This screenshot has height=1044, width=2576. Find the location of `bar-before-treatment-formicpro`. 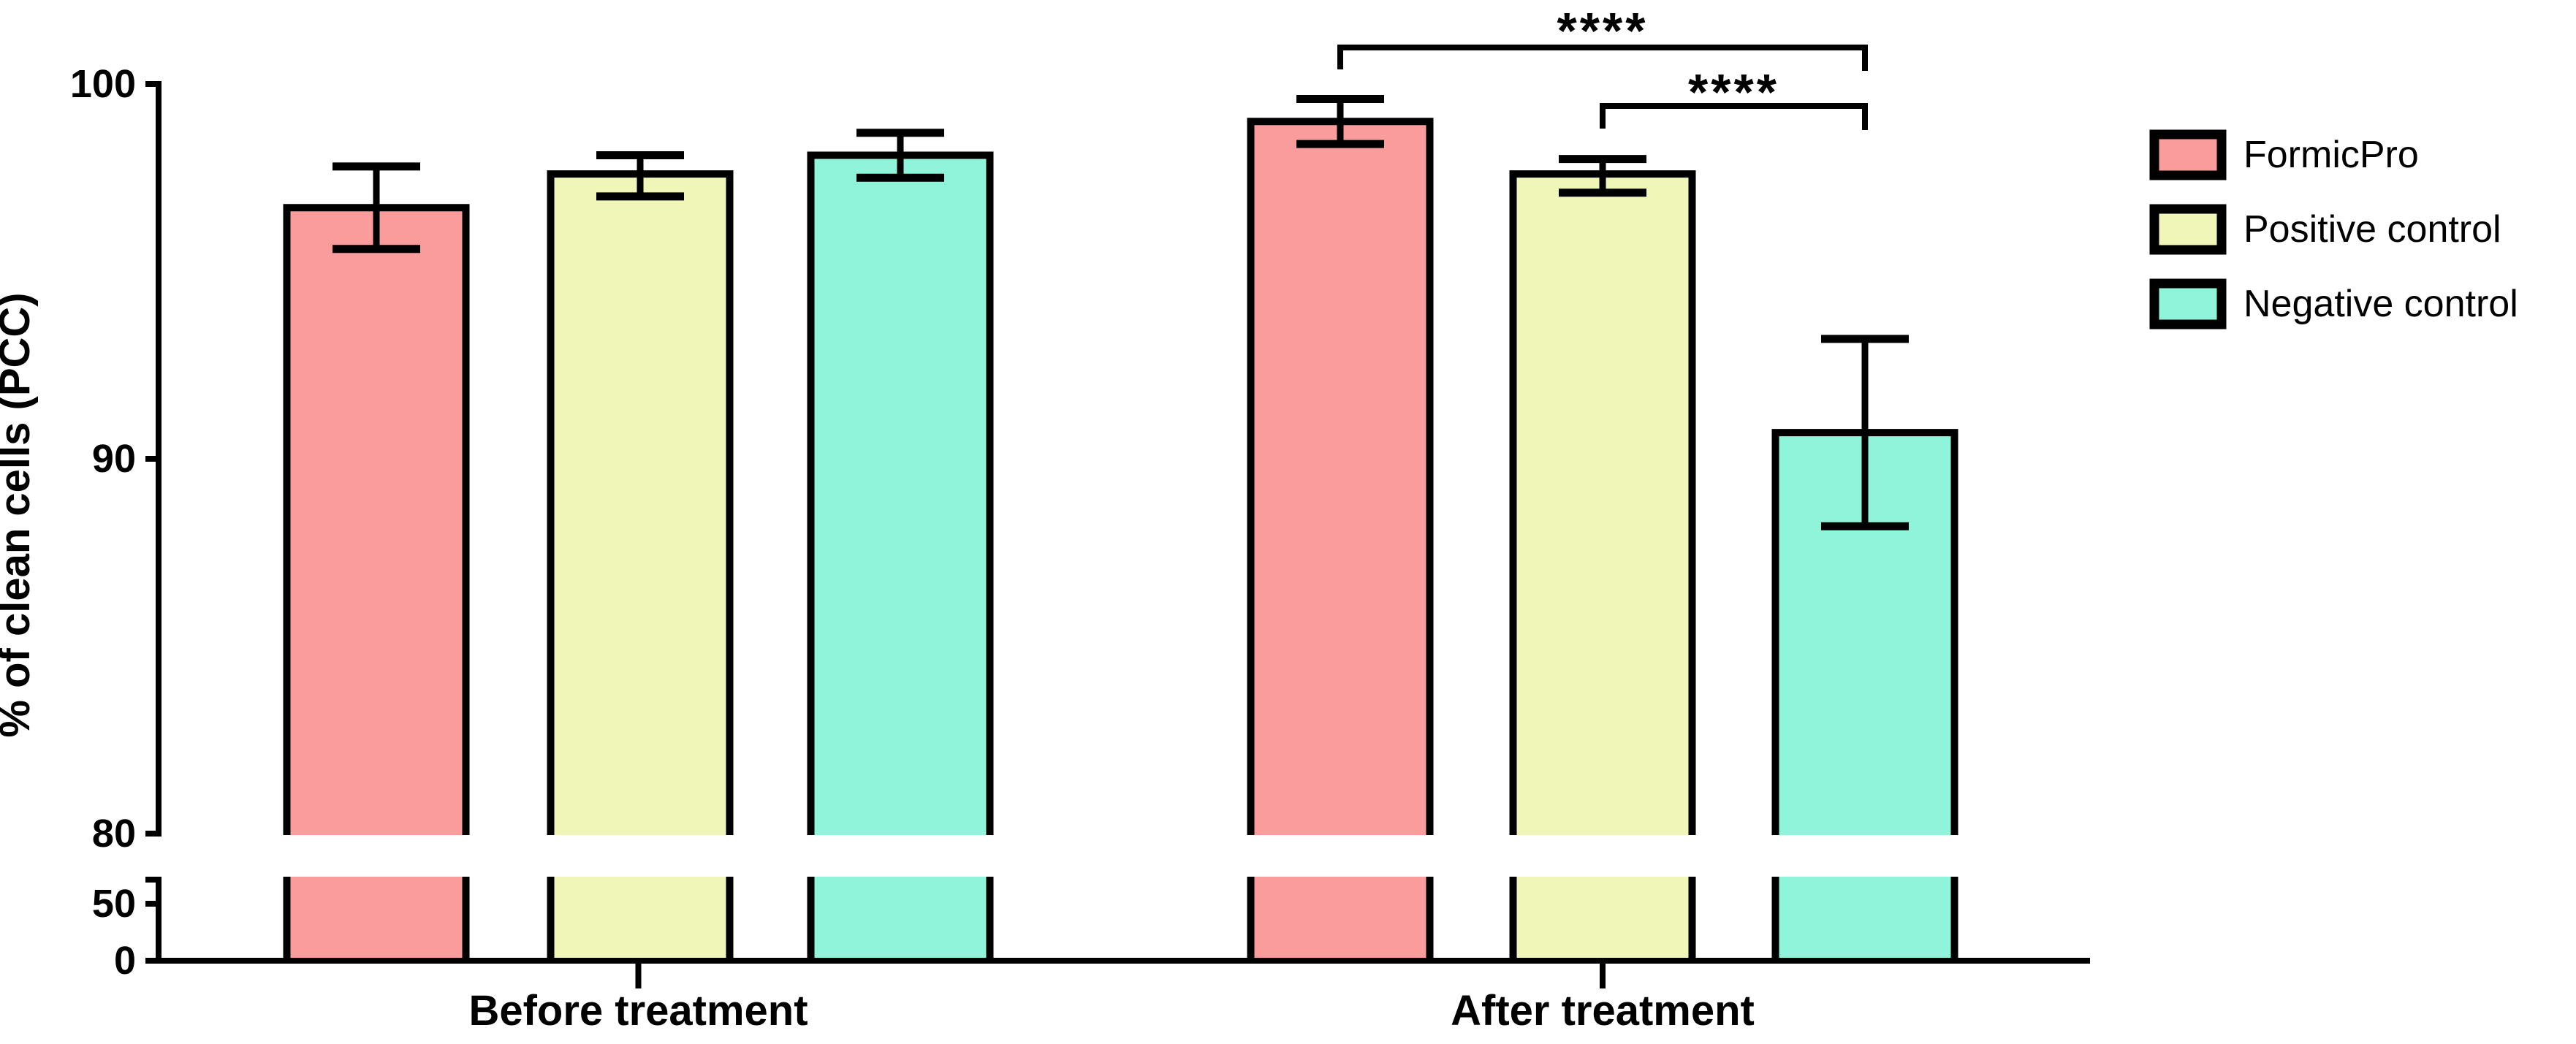

bar-before-treatment-formicpro is located at coordinates (376, 521).